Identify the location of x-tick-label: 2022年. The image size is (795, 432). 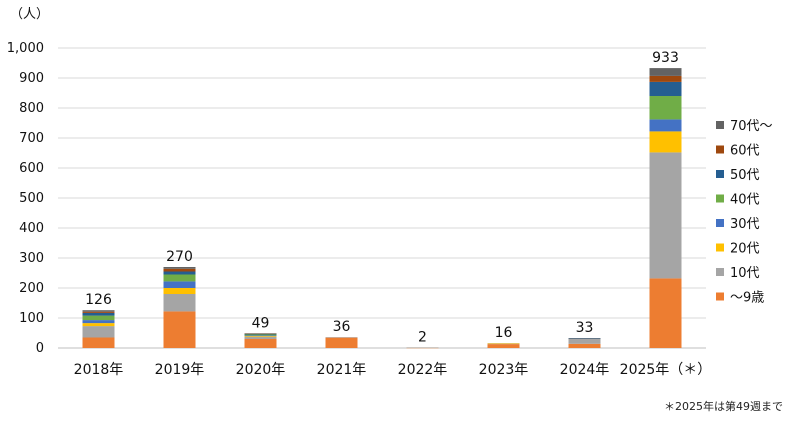
(423, 370).